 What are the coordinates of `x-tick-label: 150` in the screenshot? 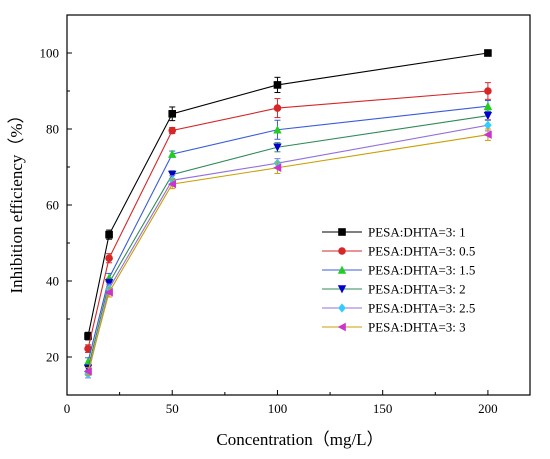 It's located at (383, 408).